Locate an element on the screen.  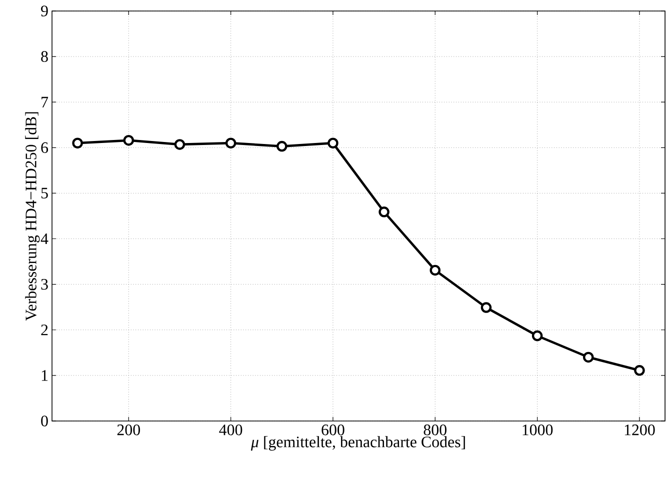
x-tick-label: 1200 is located at coordinates (639, 430).